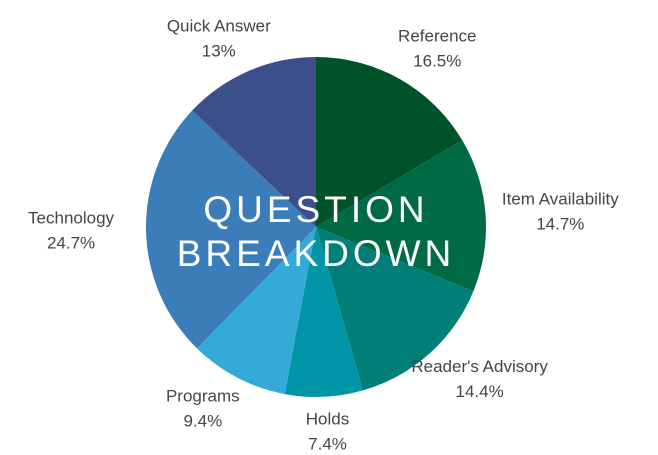 Image resolution: width=658 pixels, height=455 pixels. What do you see at coordinates (560, 223) in the screenshot?
I see `slice-value-label: 14.7%` at bounding box center [560, 223].